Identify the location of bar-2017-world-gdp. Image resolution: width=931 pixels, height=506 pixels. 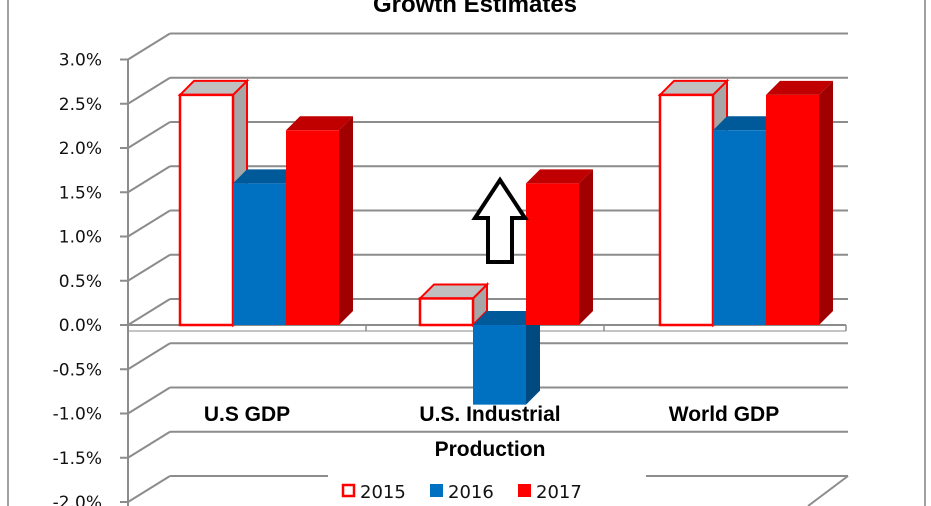
(799, 203).